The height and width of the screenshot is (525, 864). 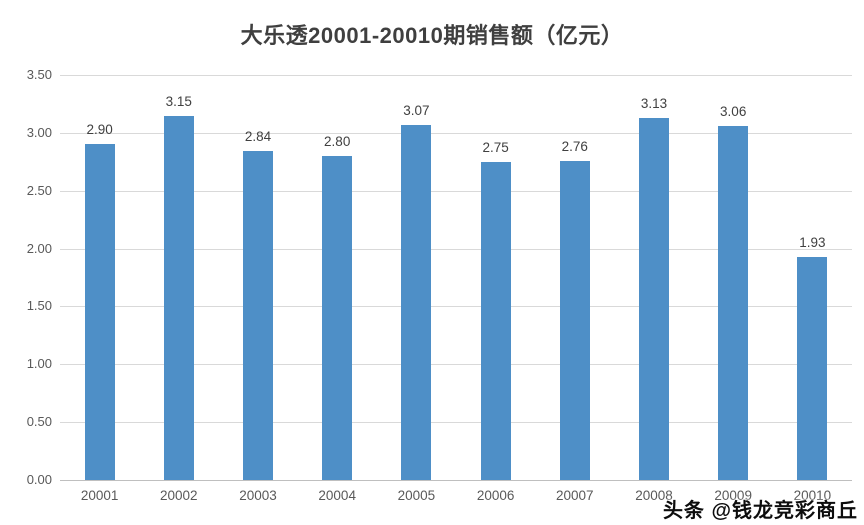 What do you see at coordinates (39, 364) in the screenshot?
I see `y-tick-label: 1.00` at bounding box center [39, 364].